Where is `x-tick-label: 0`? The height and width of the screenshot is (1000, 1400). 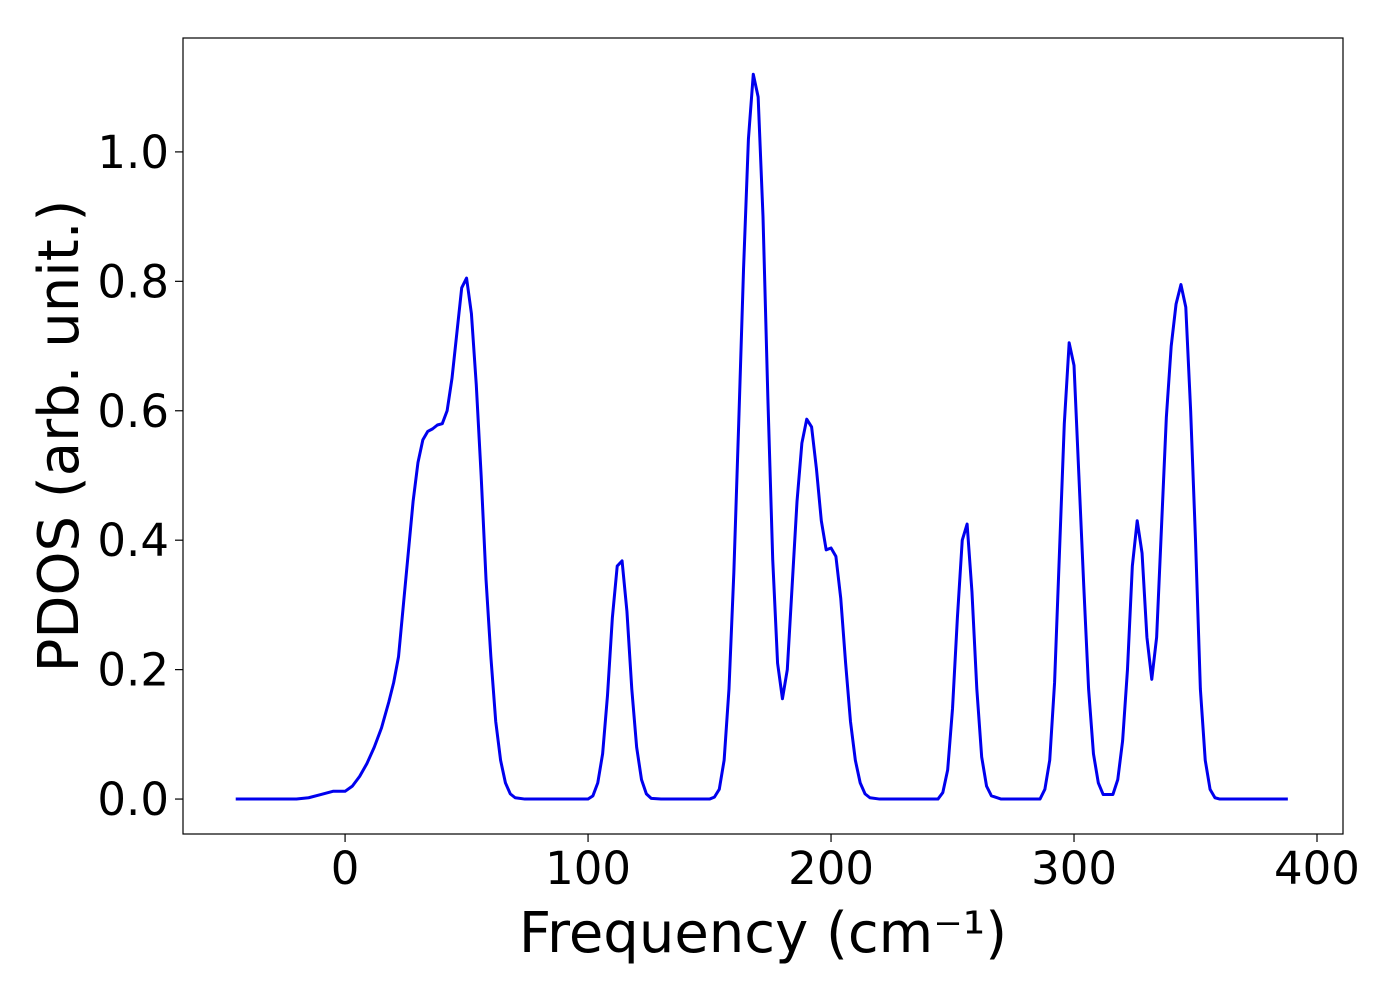
x-tick-label: 0 is located at coordinates (345, 868).